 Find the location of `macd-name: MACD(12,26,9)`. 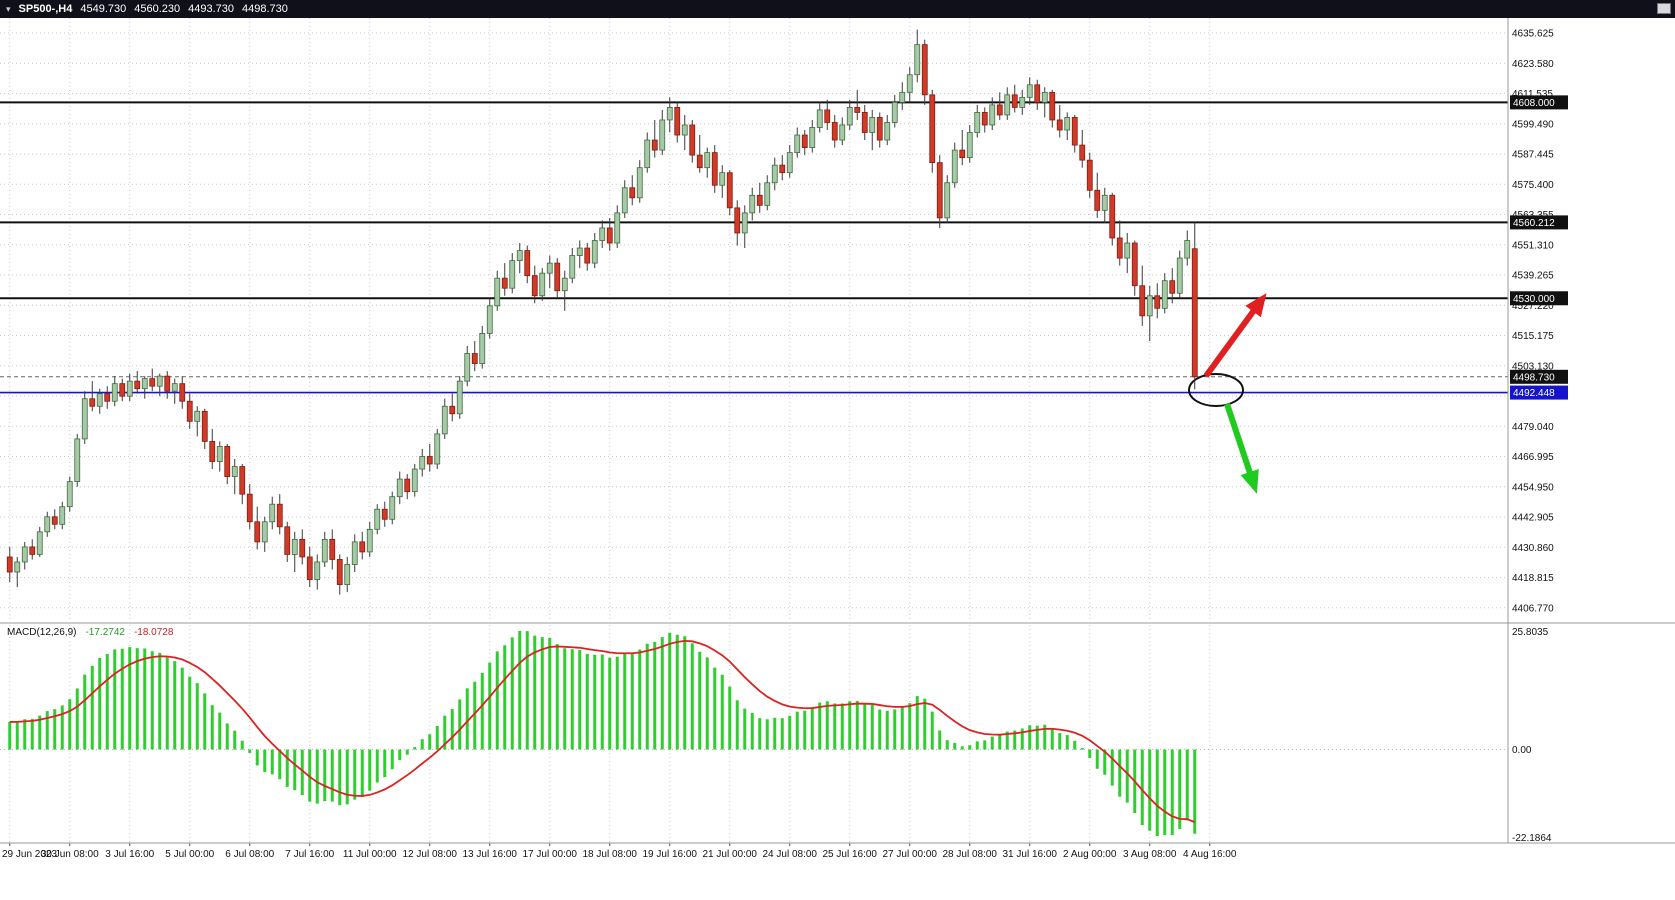

macd-name: MACD(12,26,9) is located at coordinates (42, 632).